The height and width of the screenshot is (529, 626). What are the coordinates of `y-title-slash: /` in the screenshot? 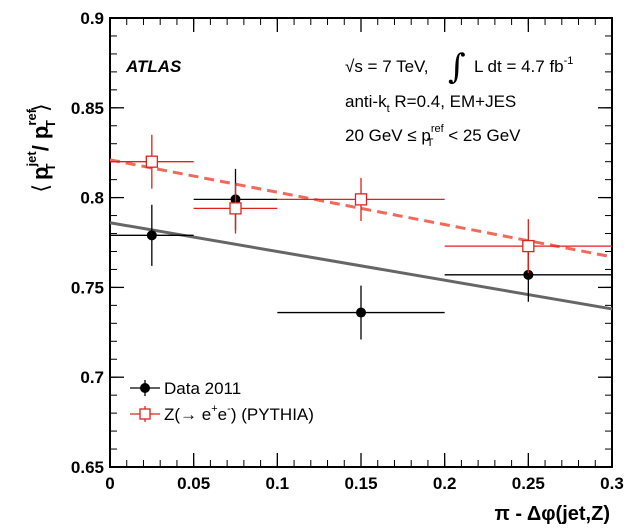 It's located at (40, 148).